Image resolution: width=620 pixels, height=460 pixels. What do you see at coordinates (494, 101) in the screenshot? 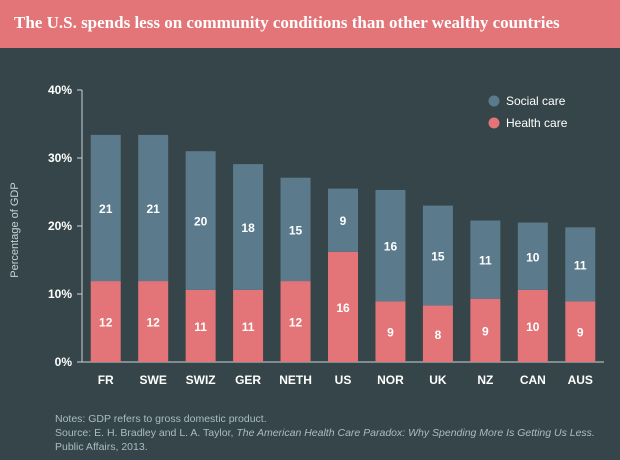
I see `legend-swatch-social-care` at bounding box center [494, 101].